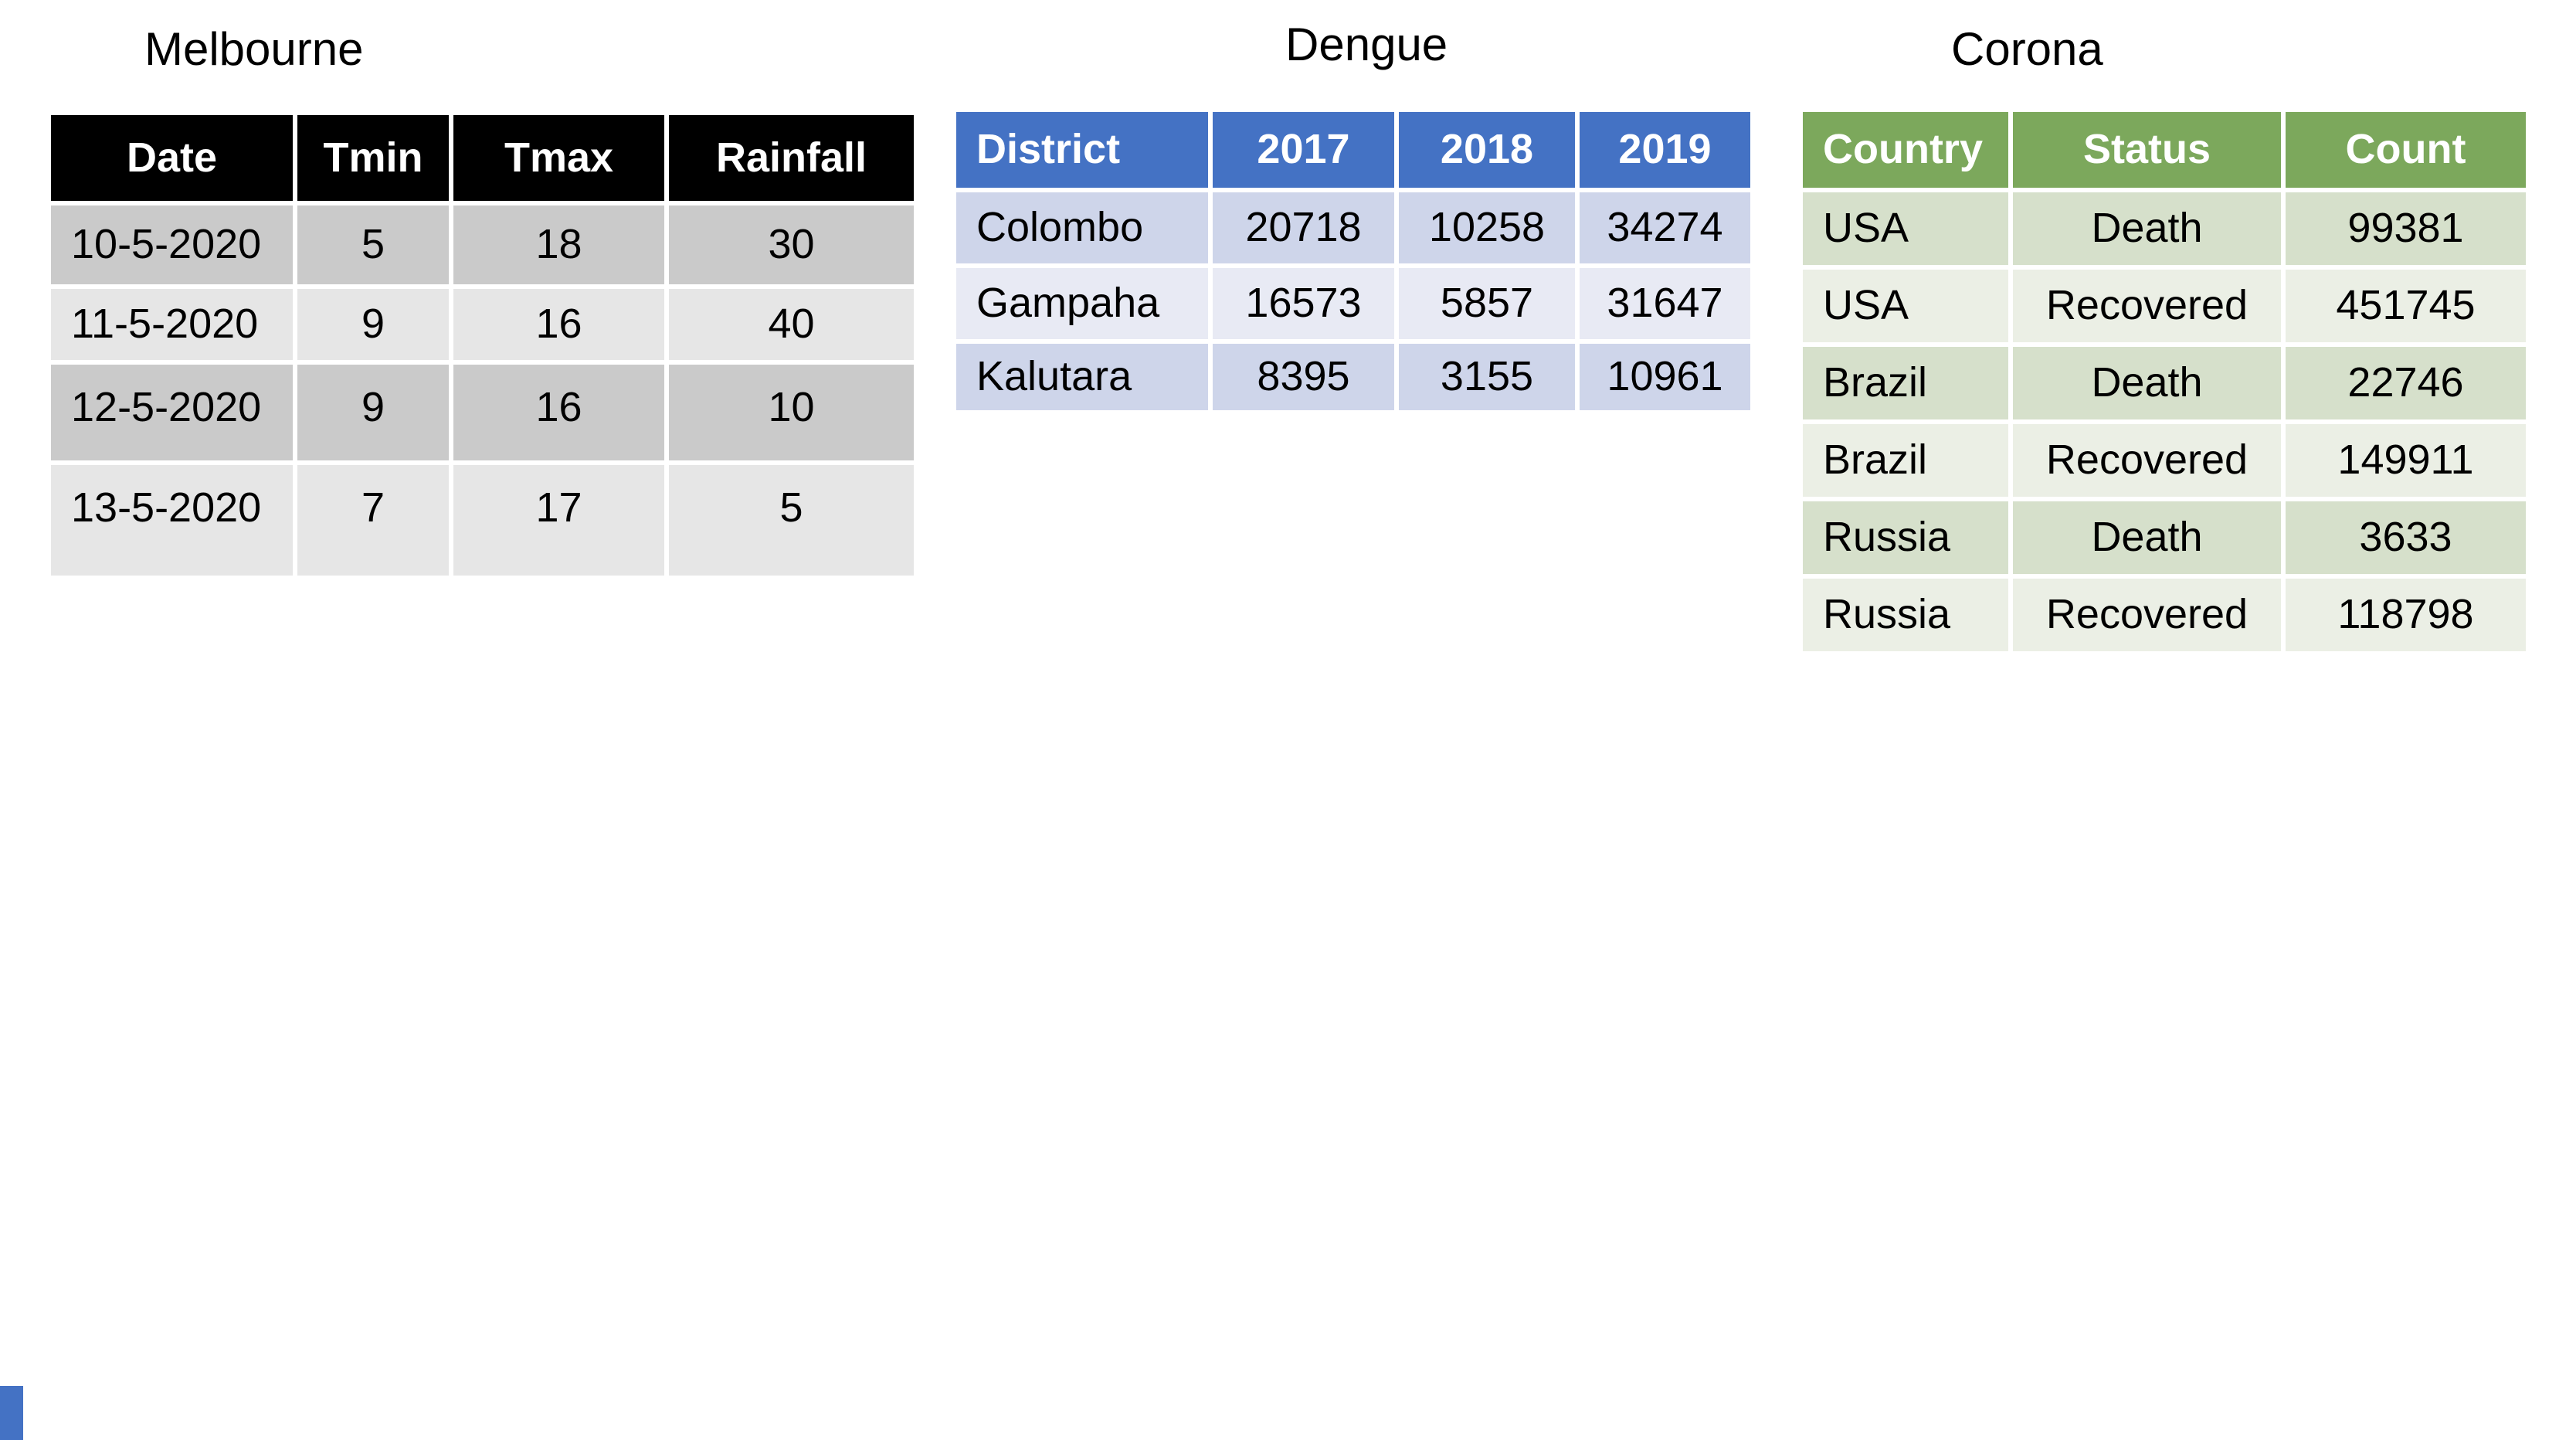 The image size is (2576, 1440). Describe the element at coordinates (1082, 150) in the screenshot. I see `header-cell: District` at that location.